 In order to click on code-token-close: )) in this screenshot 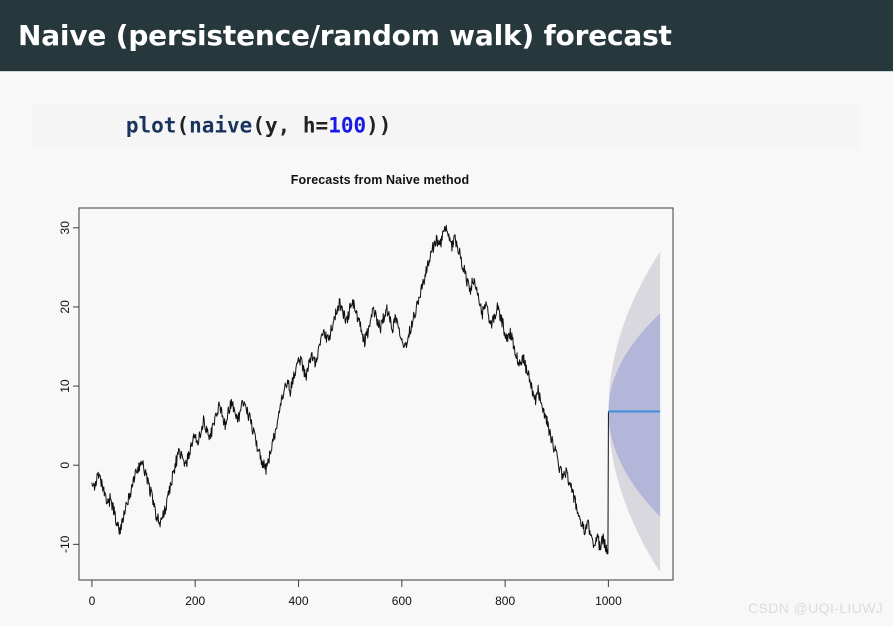, I will do `click(379, 125)`.